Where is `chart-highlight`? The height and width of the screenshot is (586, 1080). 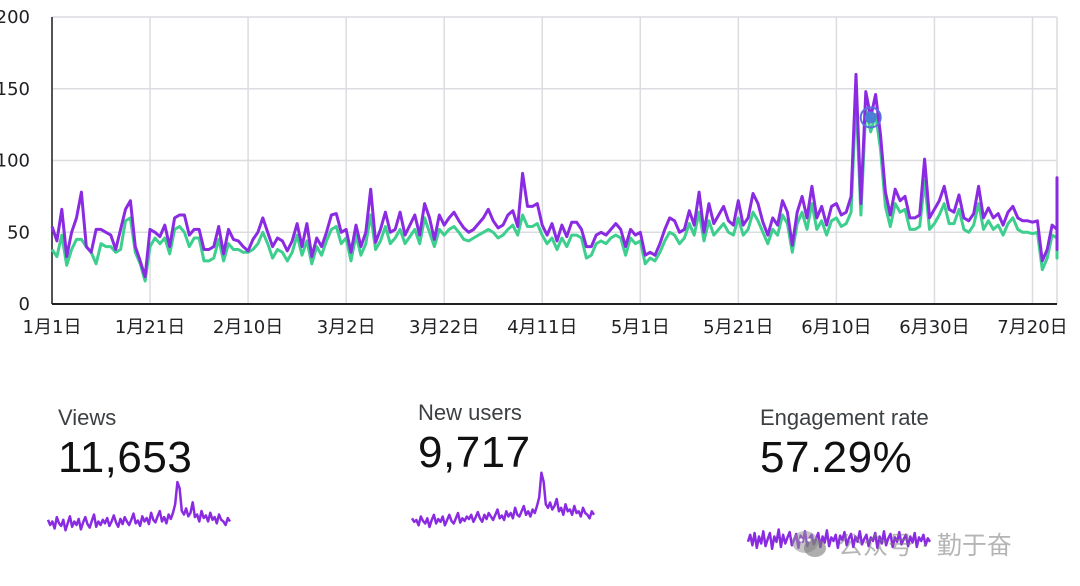 chart-highlight is located at coordinates (870, 117).